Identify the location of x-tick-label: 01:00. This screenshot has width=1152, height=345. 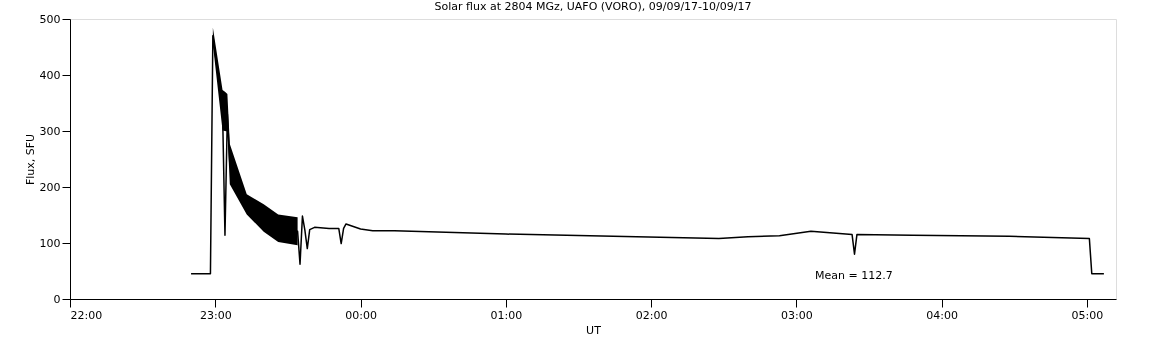
(506, 315).